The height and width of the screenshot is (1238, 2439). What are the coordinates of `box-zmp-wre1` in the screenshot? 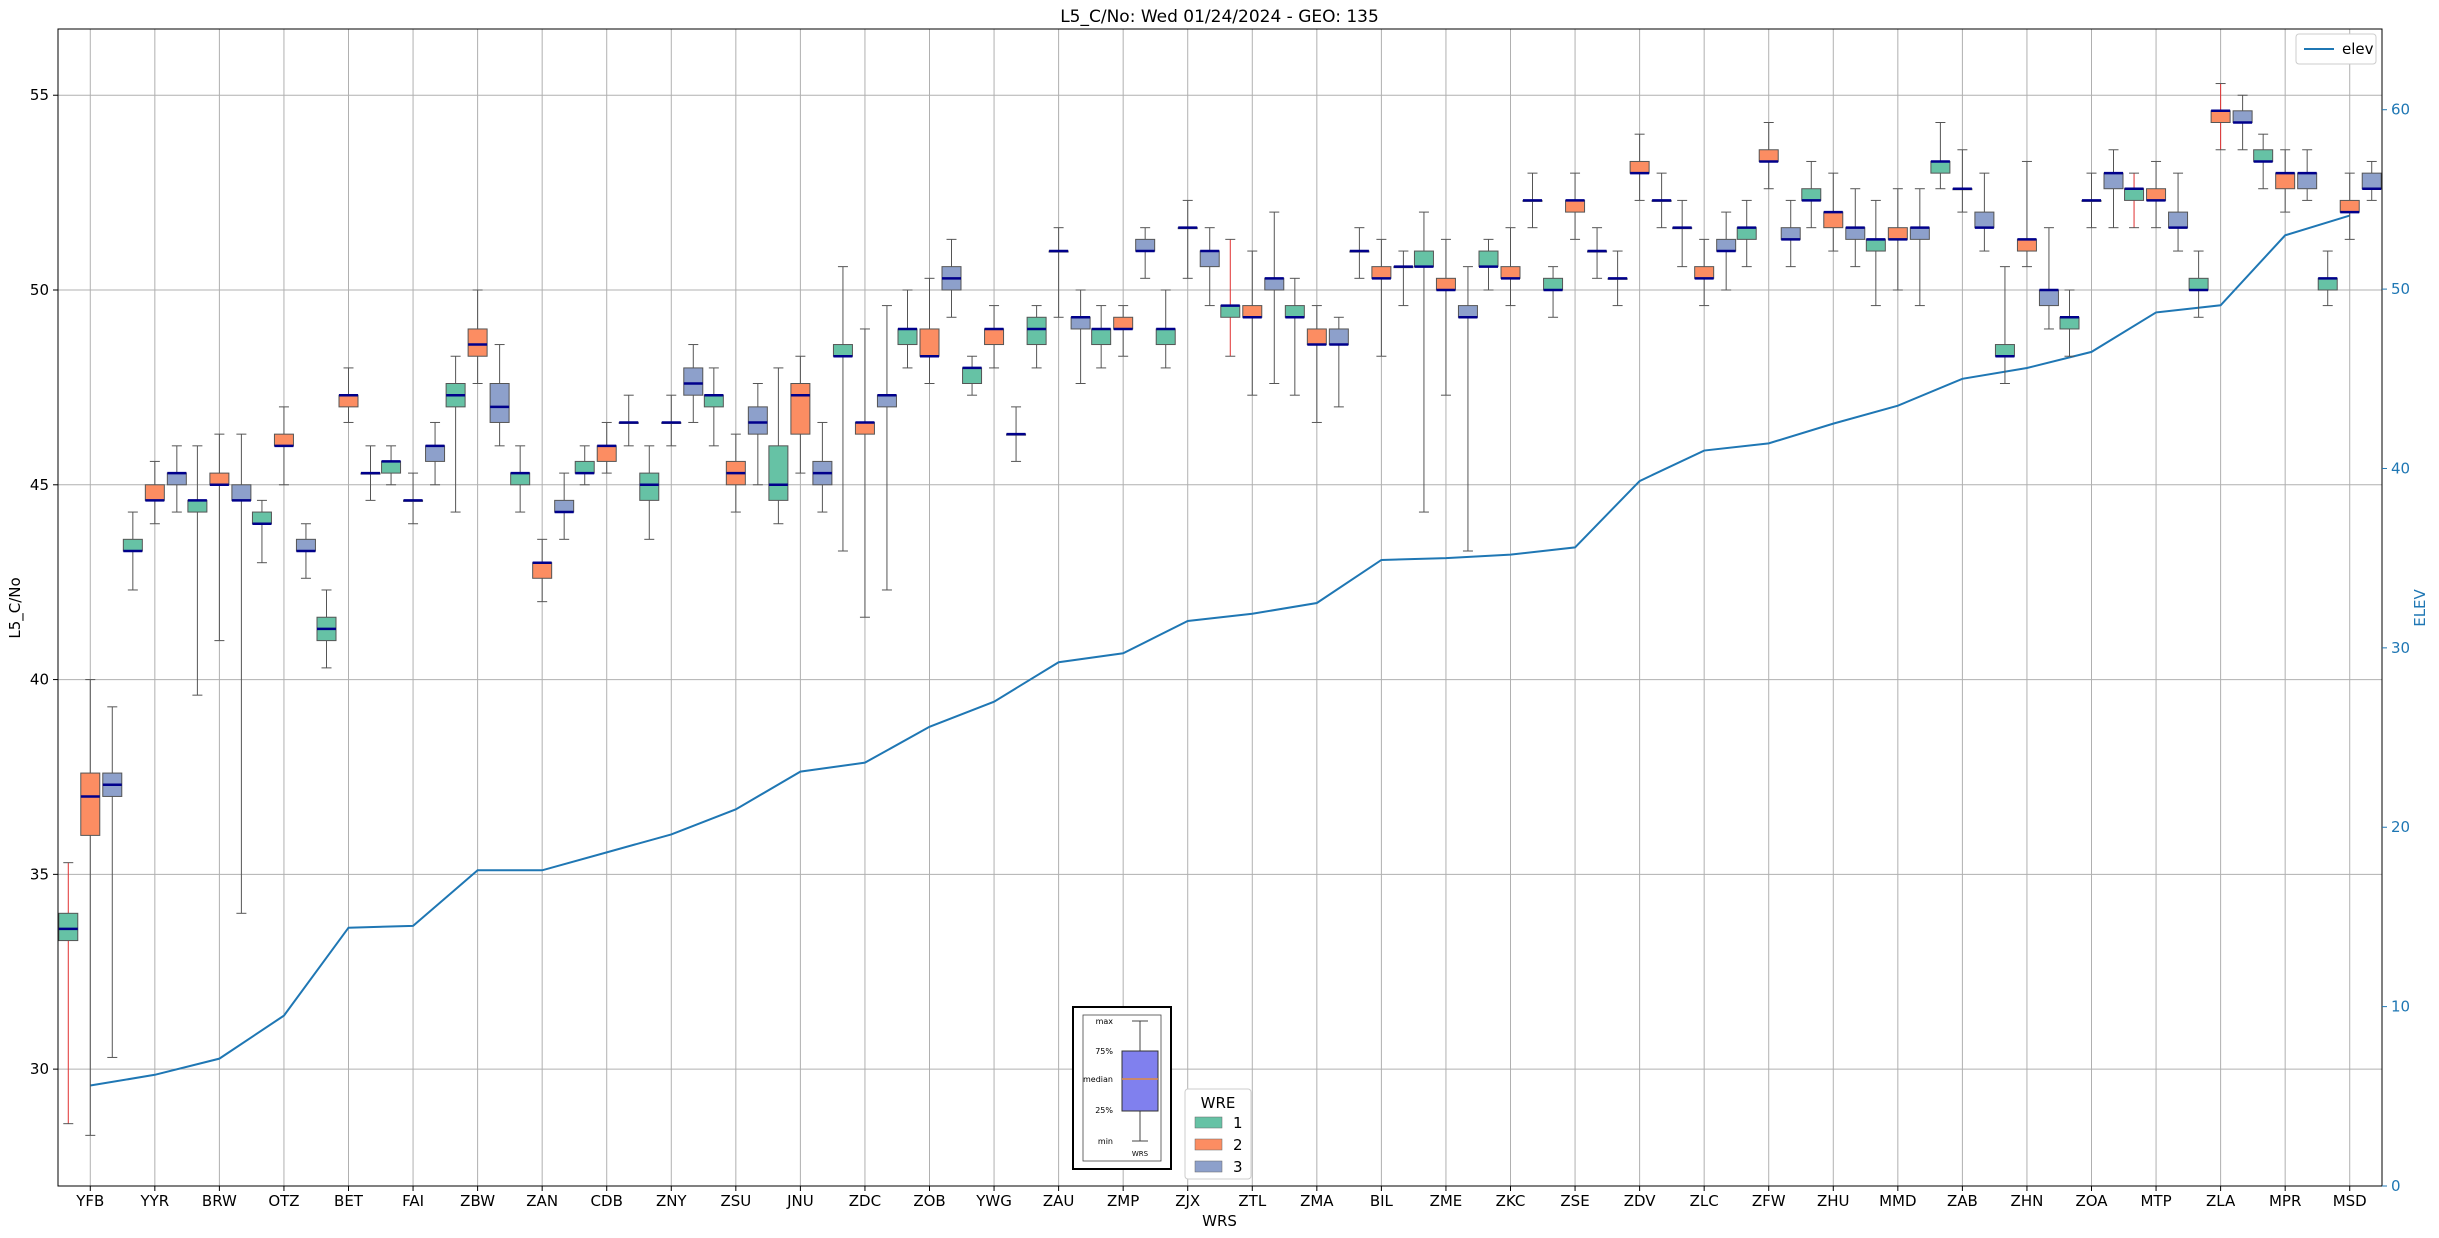 It's located at (1101, 337).